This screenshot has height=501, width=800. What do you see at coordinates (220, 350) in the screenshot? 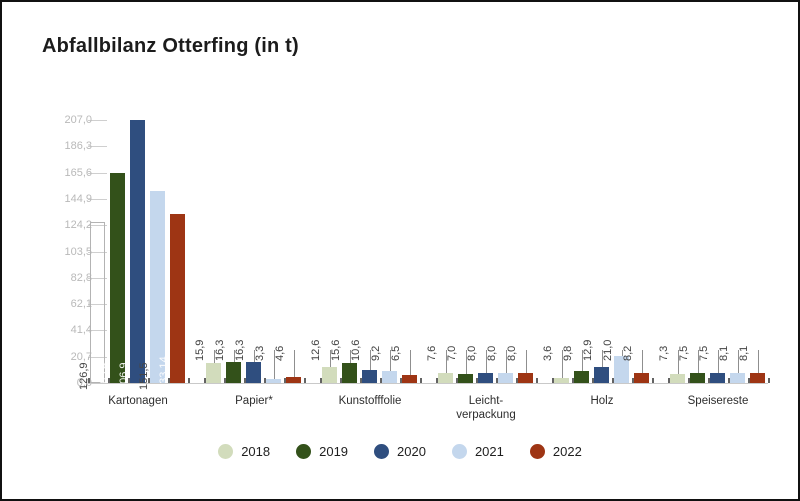
I see `value-label: 16,3` at bounding box center [220, 350].